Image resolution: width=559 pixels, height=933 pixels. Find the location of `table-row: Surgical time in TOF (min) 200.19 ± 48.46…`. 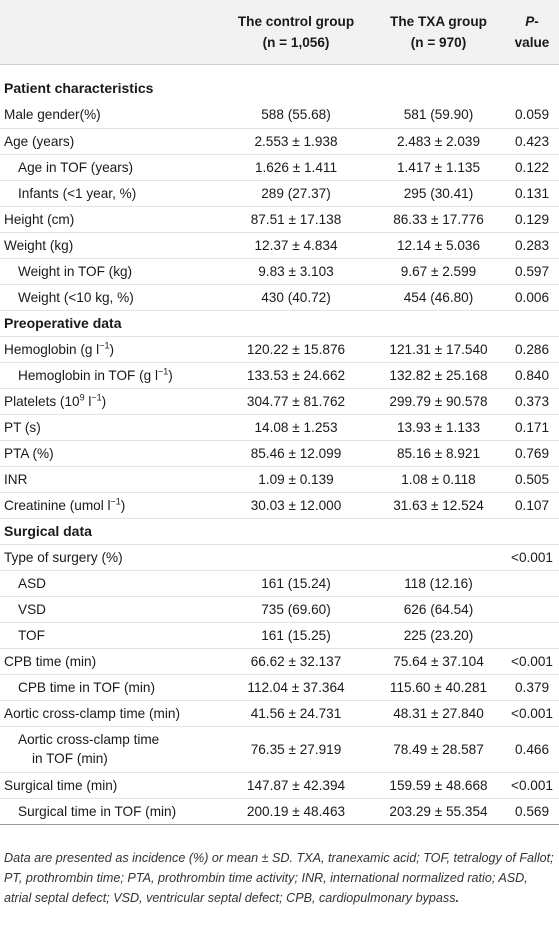

table-row: Surgical time in TOF (min) 200.19 ± 48.46… is located at coordinates (279, 811).